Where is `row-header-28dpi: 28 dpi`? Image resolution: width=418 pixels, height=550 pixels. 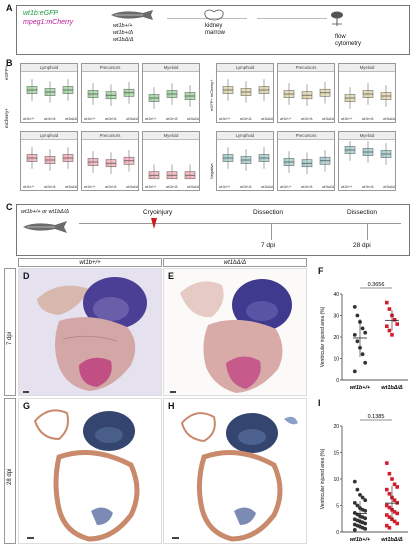 row-header-28dpi: 28 dpi is located at coordinates (10, 476).